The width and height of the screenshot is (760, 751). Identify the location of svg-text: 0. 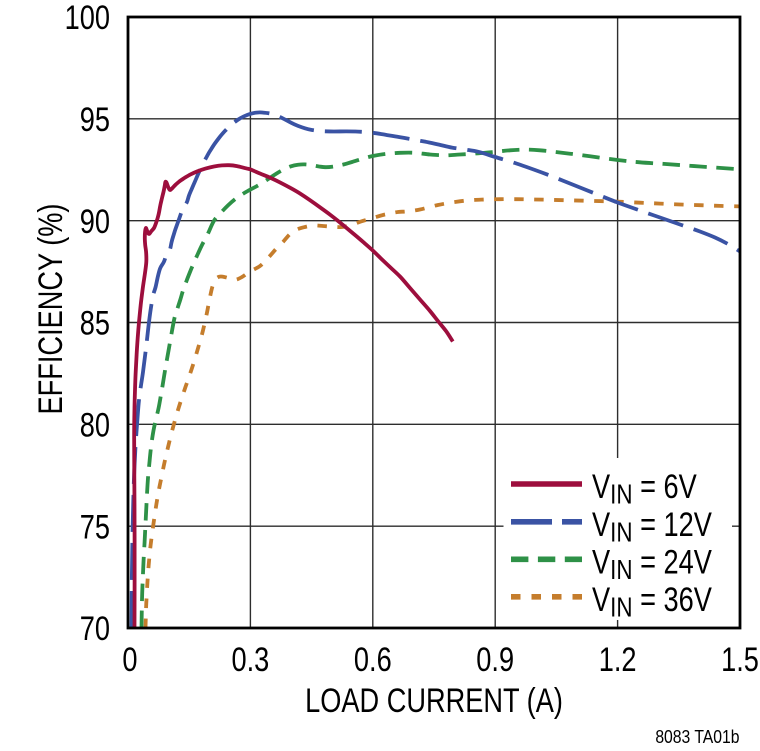
(129, 659).